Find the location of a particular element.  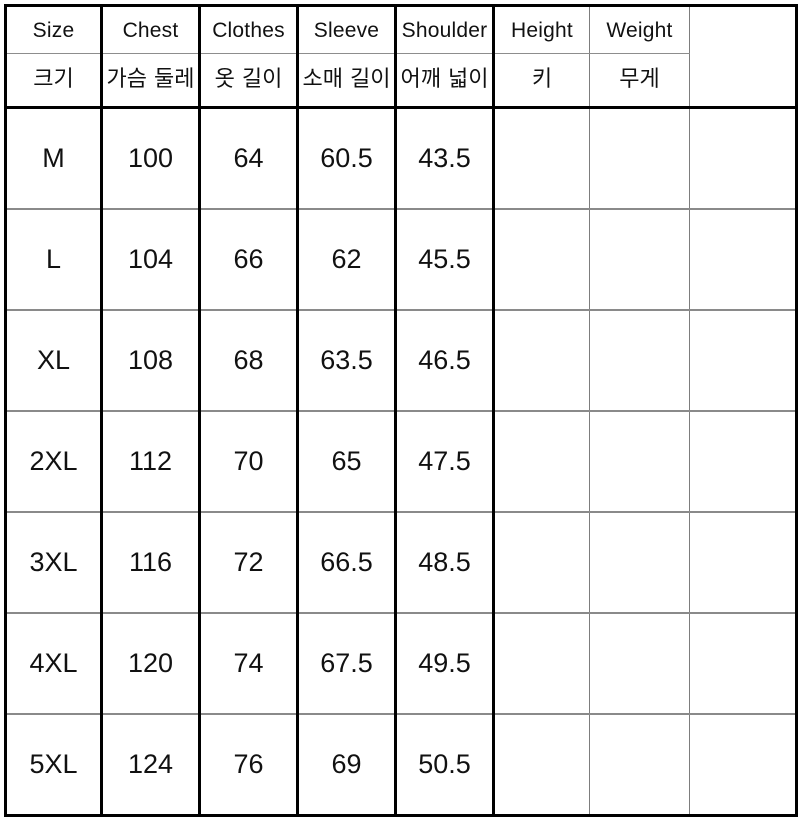

cell-text: 50.5 is located at coordinates (444, 764).